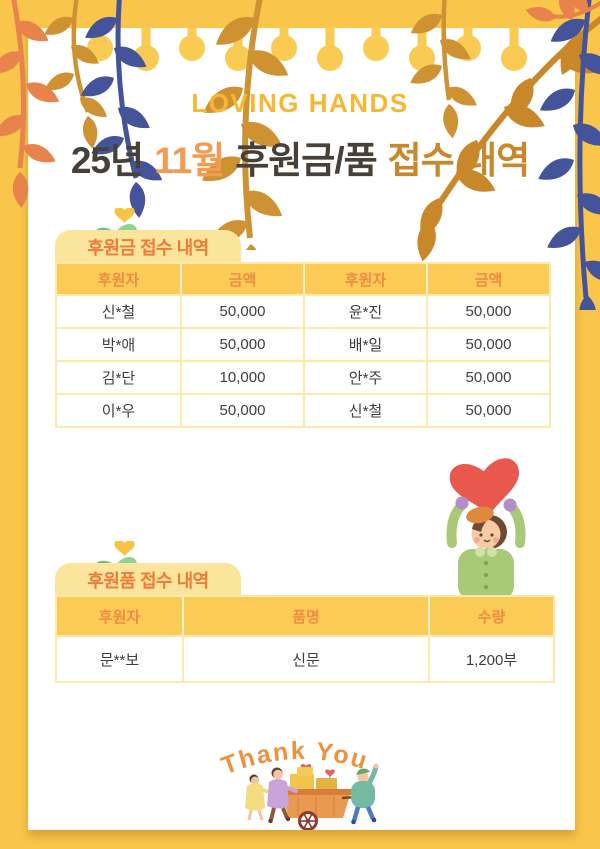  What do you see at coordinates (490, 658) in the screenshot?
I see `table-cell: 1,200부` at bounding box center [490, 658].